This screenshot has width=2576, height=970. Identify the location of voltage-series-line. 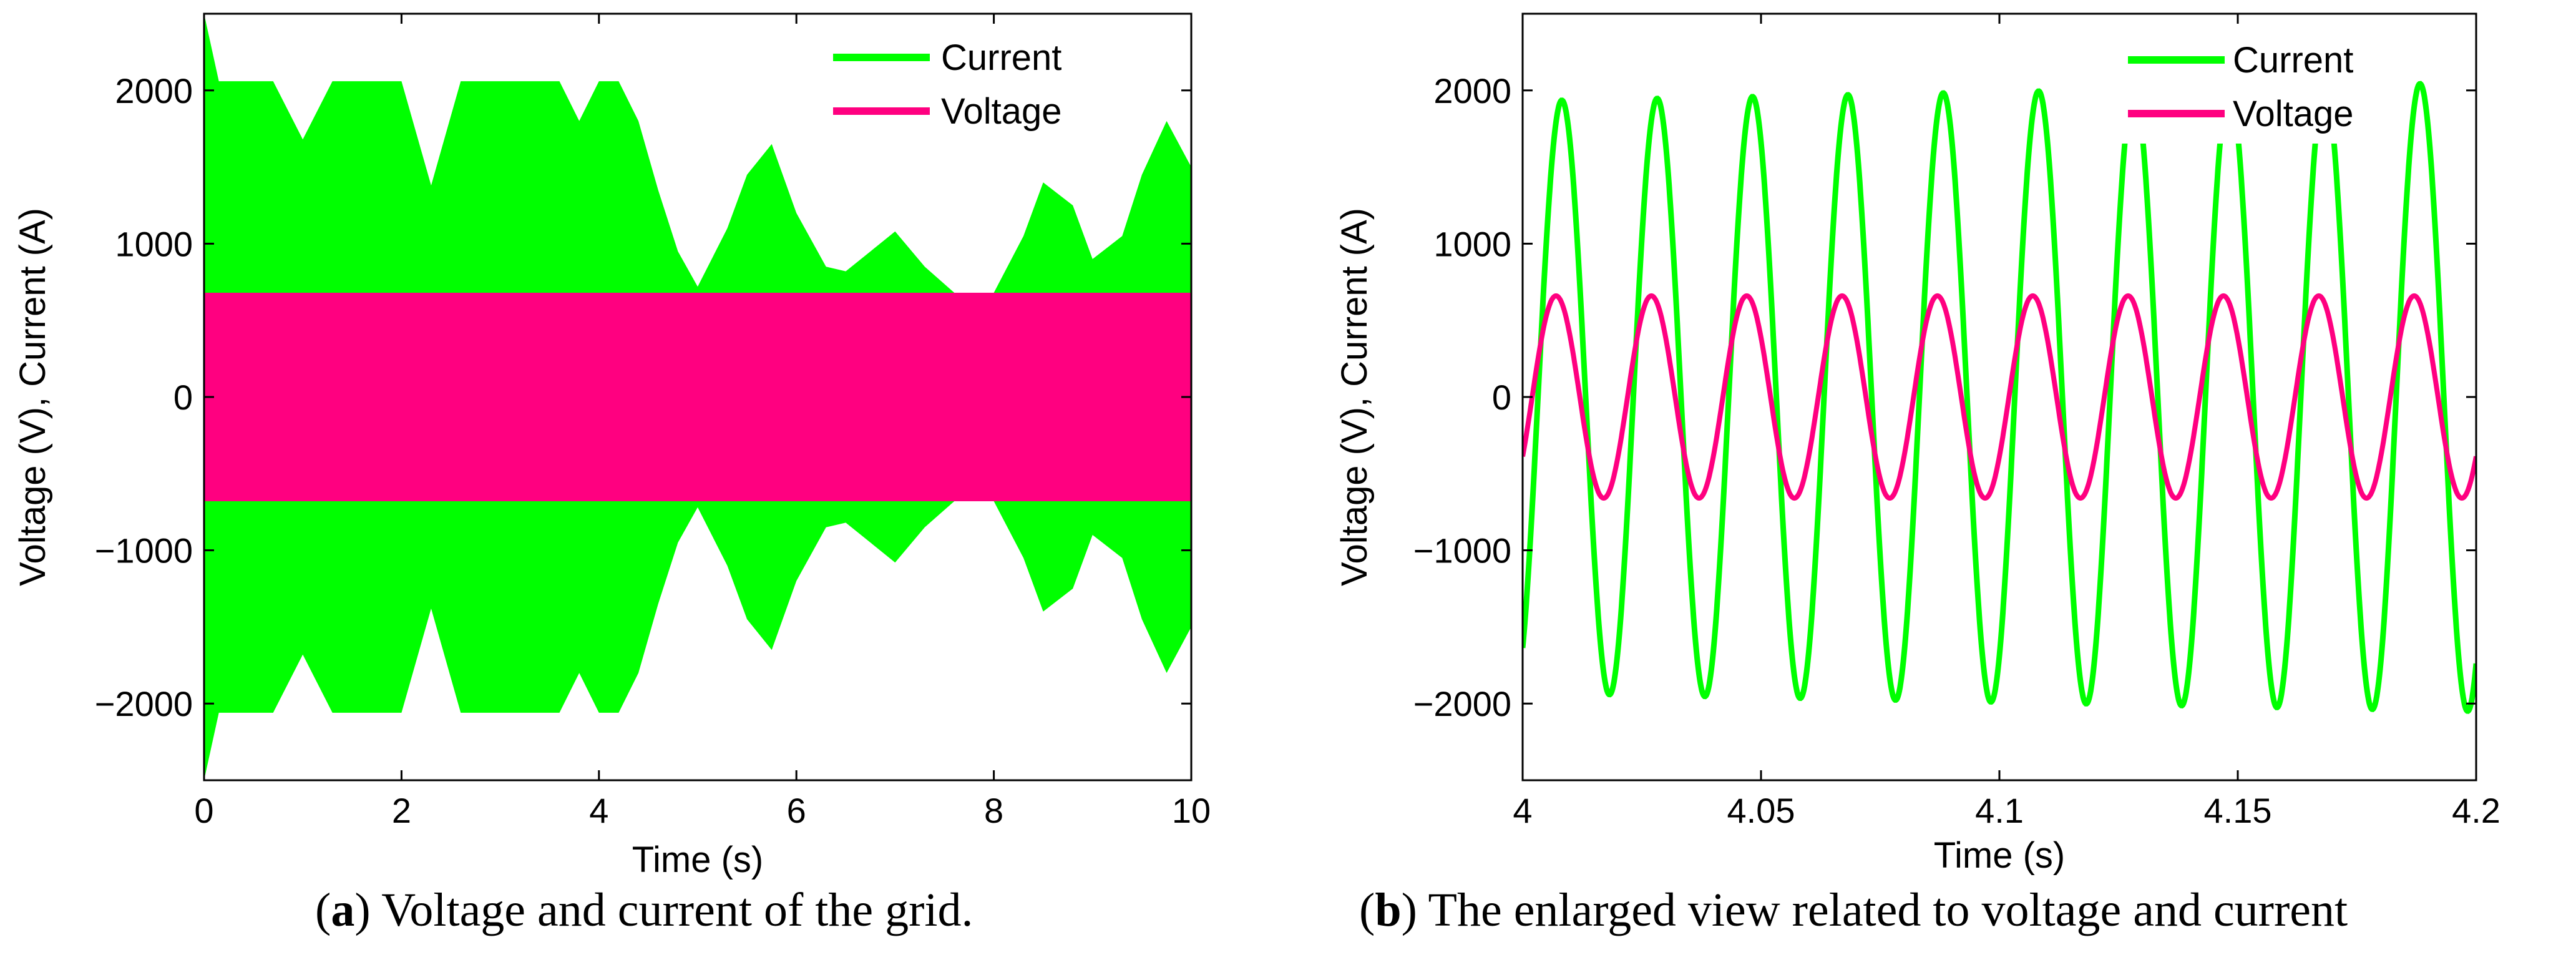
(1999, 397).